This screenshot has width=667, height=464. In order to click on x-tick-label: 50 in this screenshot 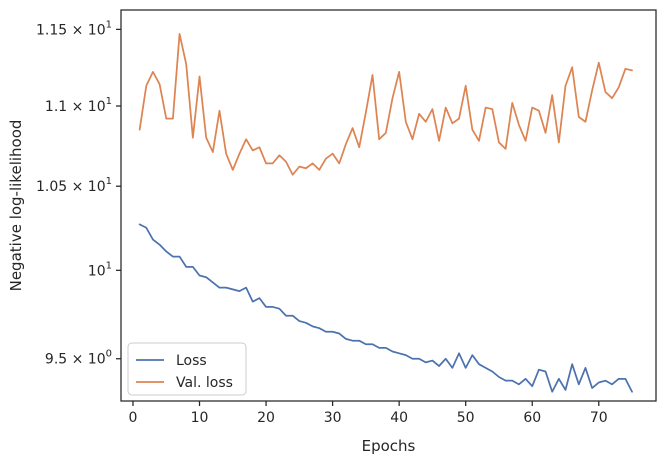, I will do `click(466, 418)`.